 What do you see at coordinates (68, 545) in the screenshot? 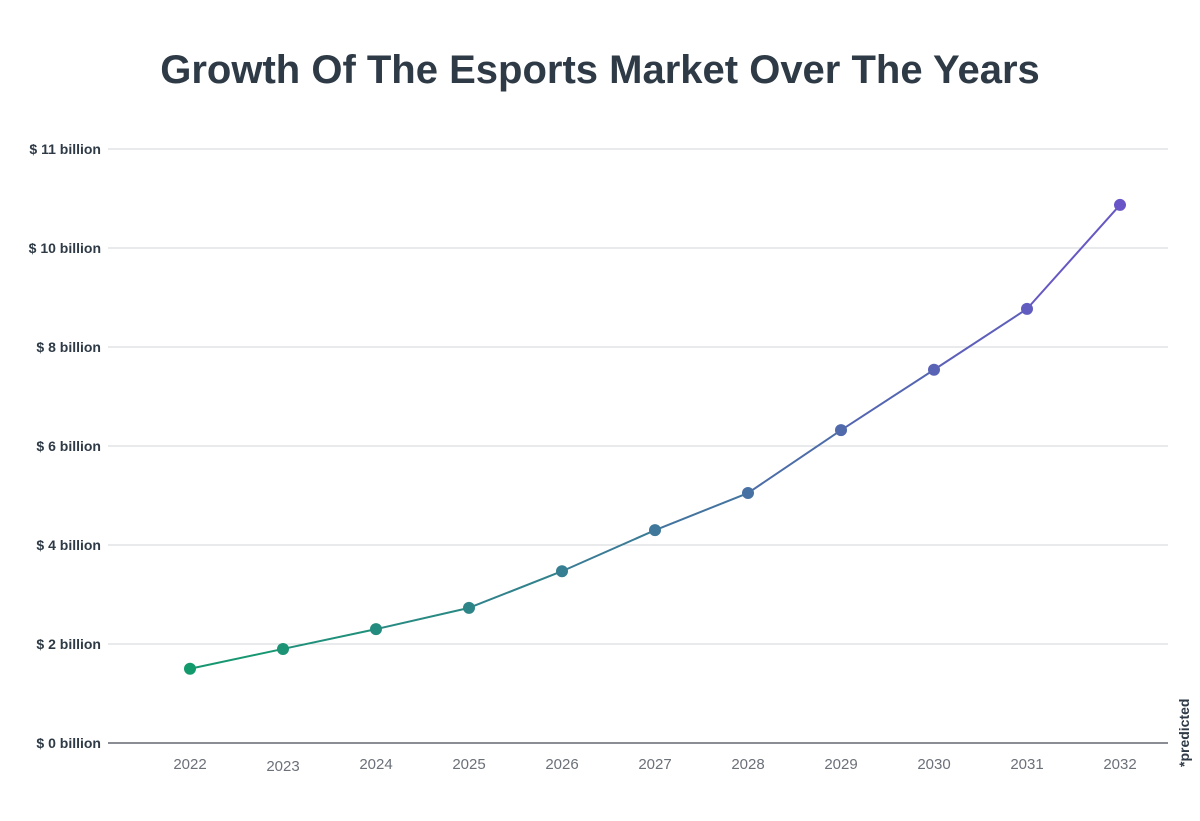
I see `y-tick-label: $ 4 billion` at bounding box center [68, 545].